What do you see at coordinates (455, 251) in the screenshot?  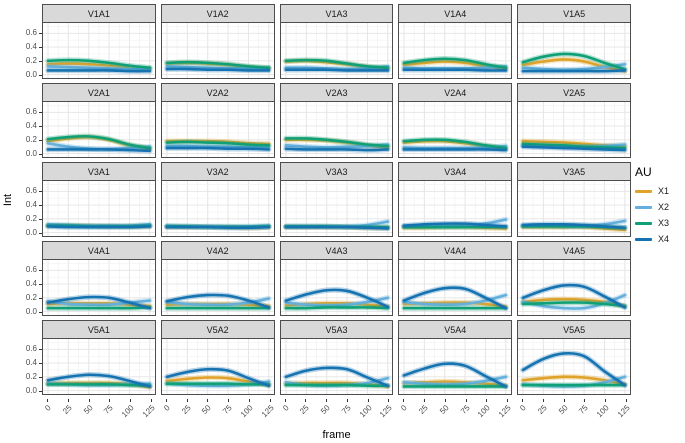 I see `facet-strip-label: V4A4` at bounding box center [455, 251].